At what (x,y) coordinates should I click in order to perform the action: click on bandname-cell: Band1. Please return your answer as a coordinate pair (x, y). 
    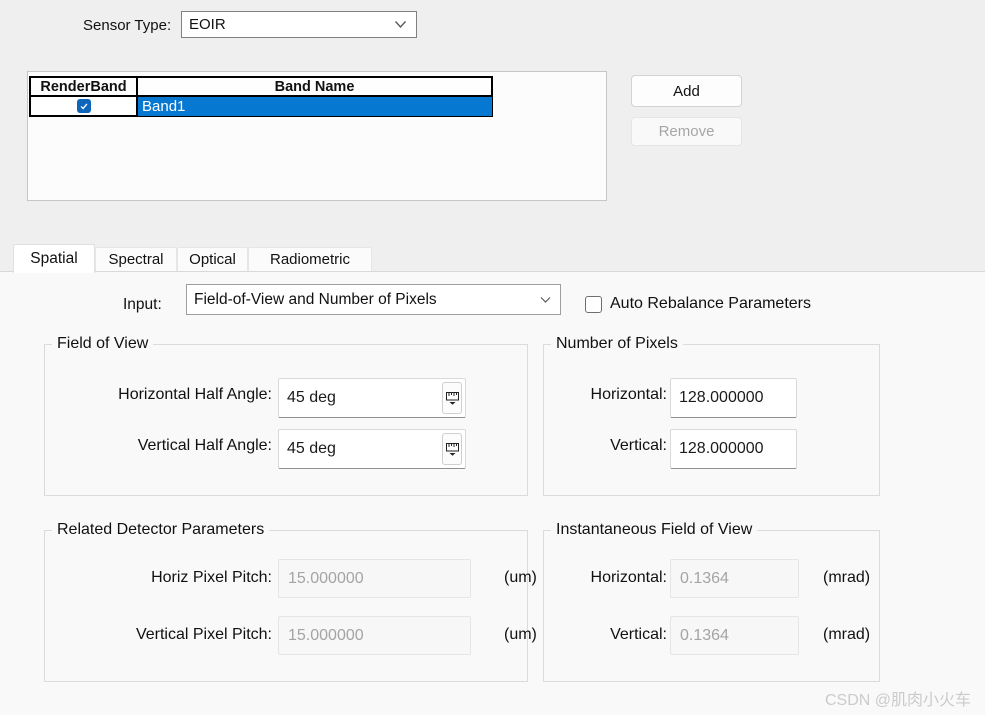
    Looking at the image, I should click on (314, 106).